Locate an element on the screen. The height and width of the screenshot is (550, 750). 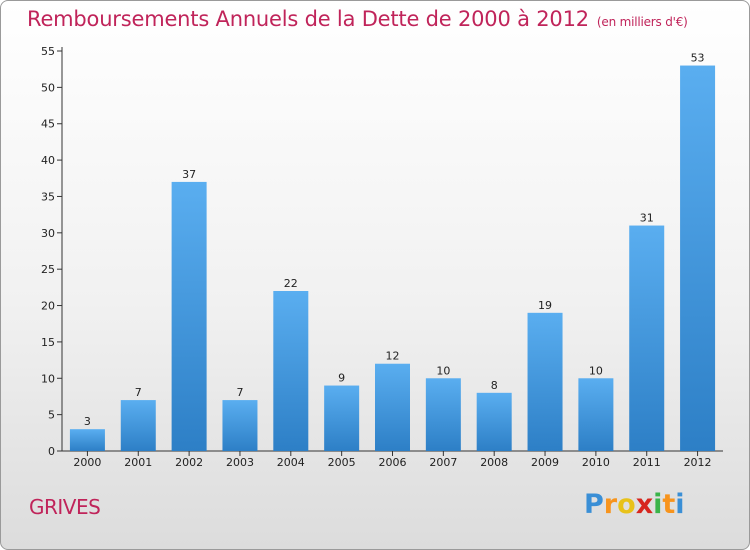
y-tick-label: 0 is located at coordinates (51, 451).